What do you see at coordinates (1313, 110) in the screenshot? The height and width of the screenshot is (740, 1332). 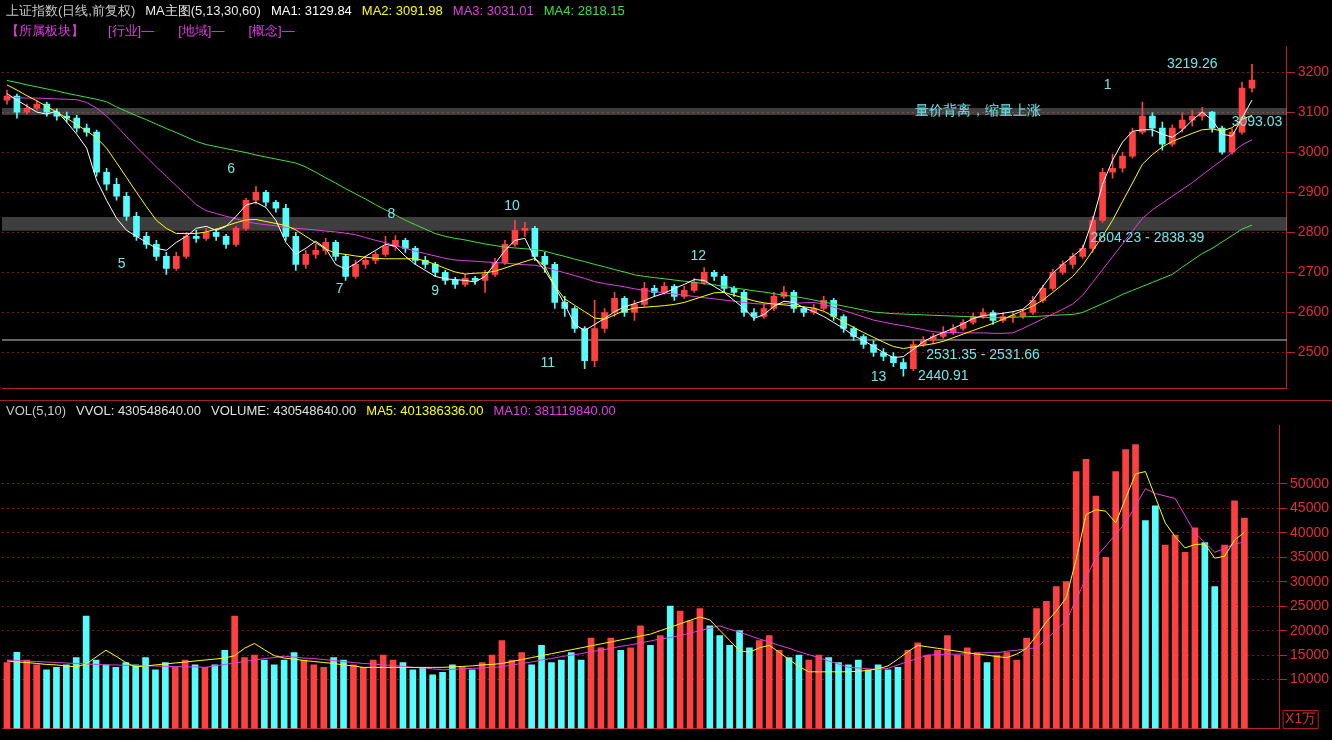 I see `y-tick-label: 3100` at bounding box center [1313, 110].